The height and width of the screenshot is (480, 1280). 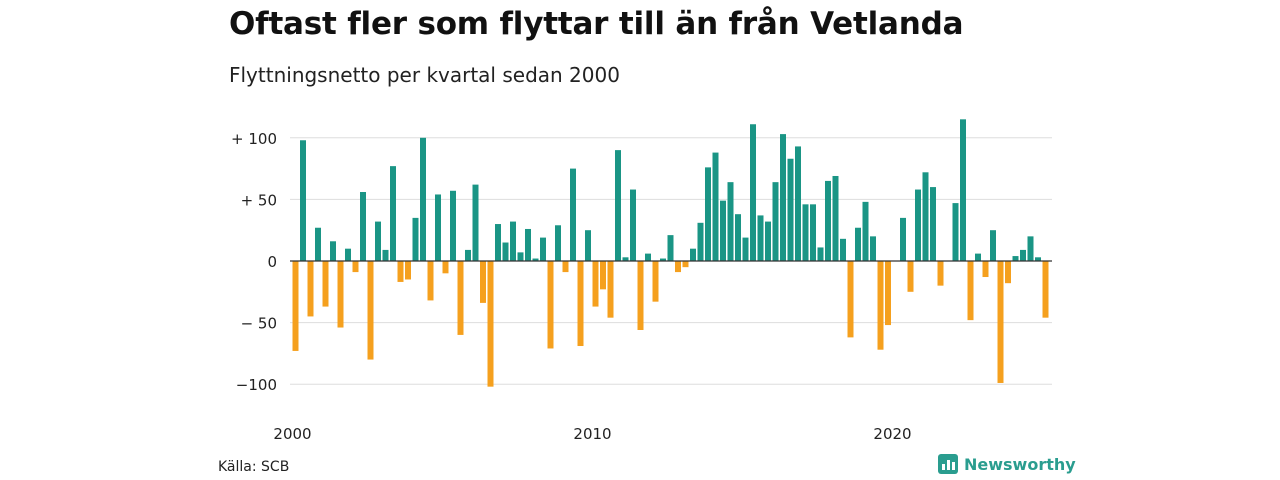 I want to click on y-tick-label: + 100, so click(x=254, y=139).